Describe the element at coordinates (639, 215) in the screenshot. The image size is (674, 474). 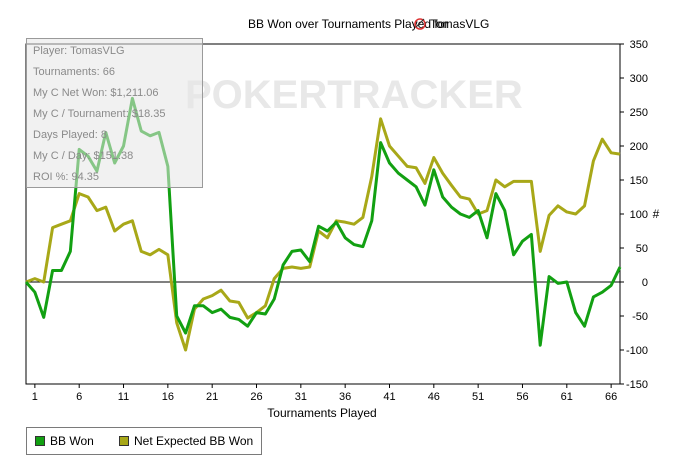
I see `y-tick-label: 100` at that location.